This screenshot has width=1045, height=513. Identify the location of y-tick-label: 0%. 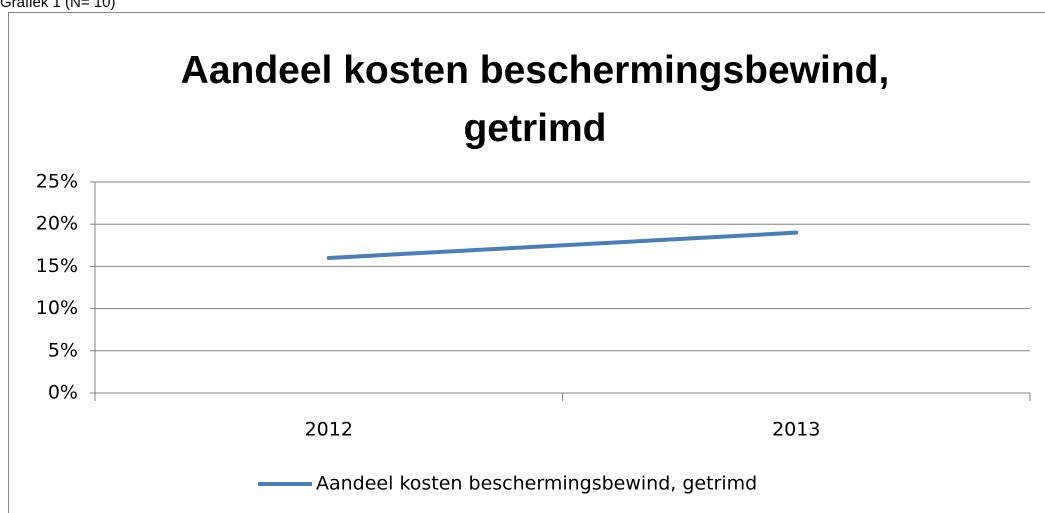
(63, 393).